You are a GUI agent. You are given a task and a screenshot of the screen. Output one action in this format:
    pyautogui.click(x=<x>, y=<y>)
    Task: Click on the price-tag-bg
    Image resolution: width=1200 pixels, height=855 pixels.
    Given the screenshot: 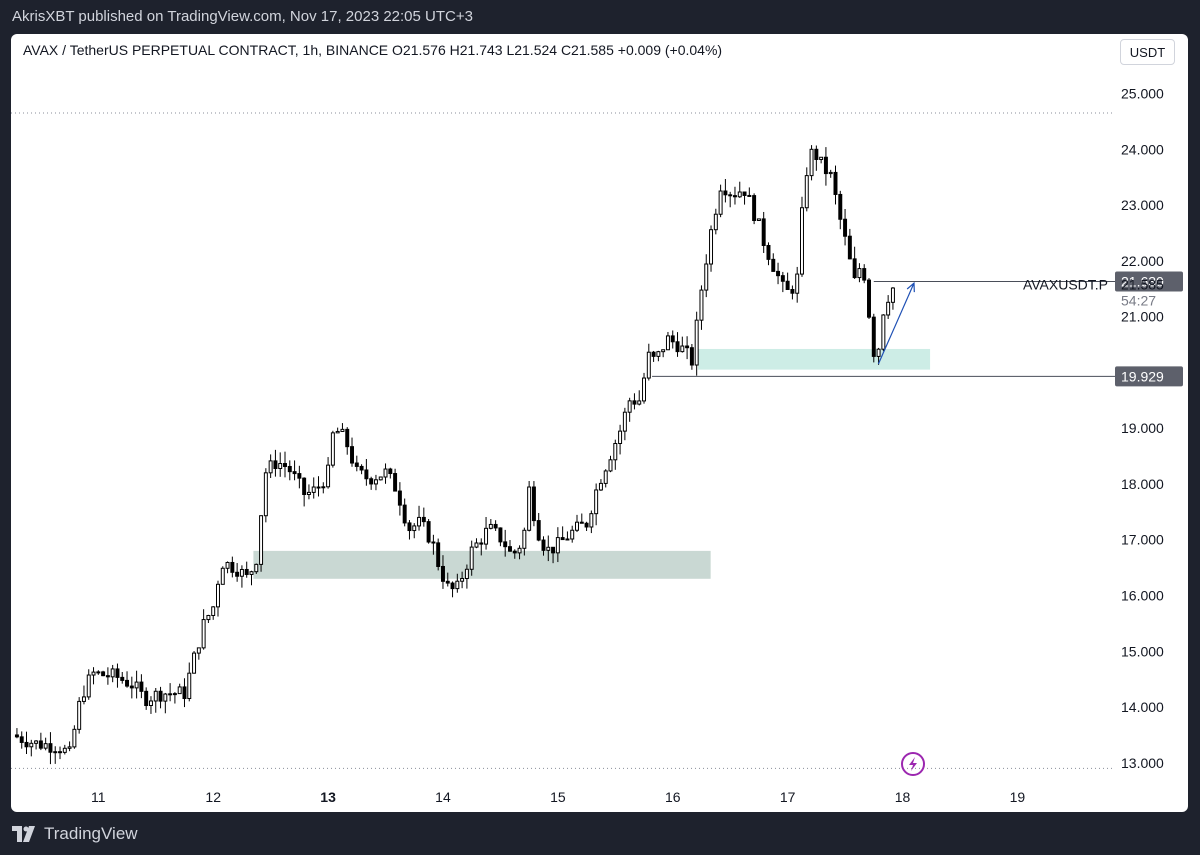 What is the action you would take?
    pyautogui.click(x=1149, y=281)
    